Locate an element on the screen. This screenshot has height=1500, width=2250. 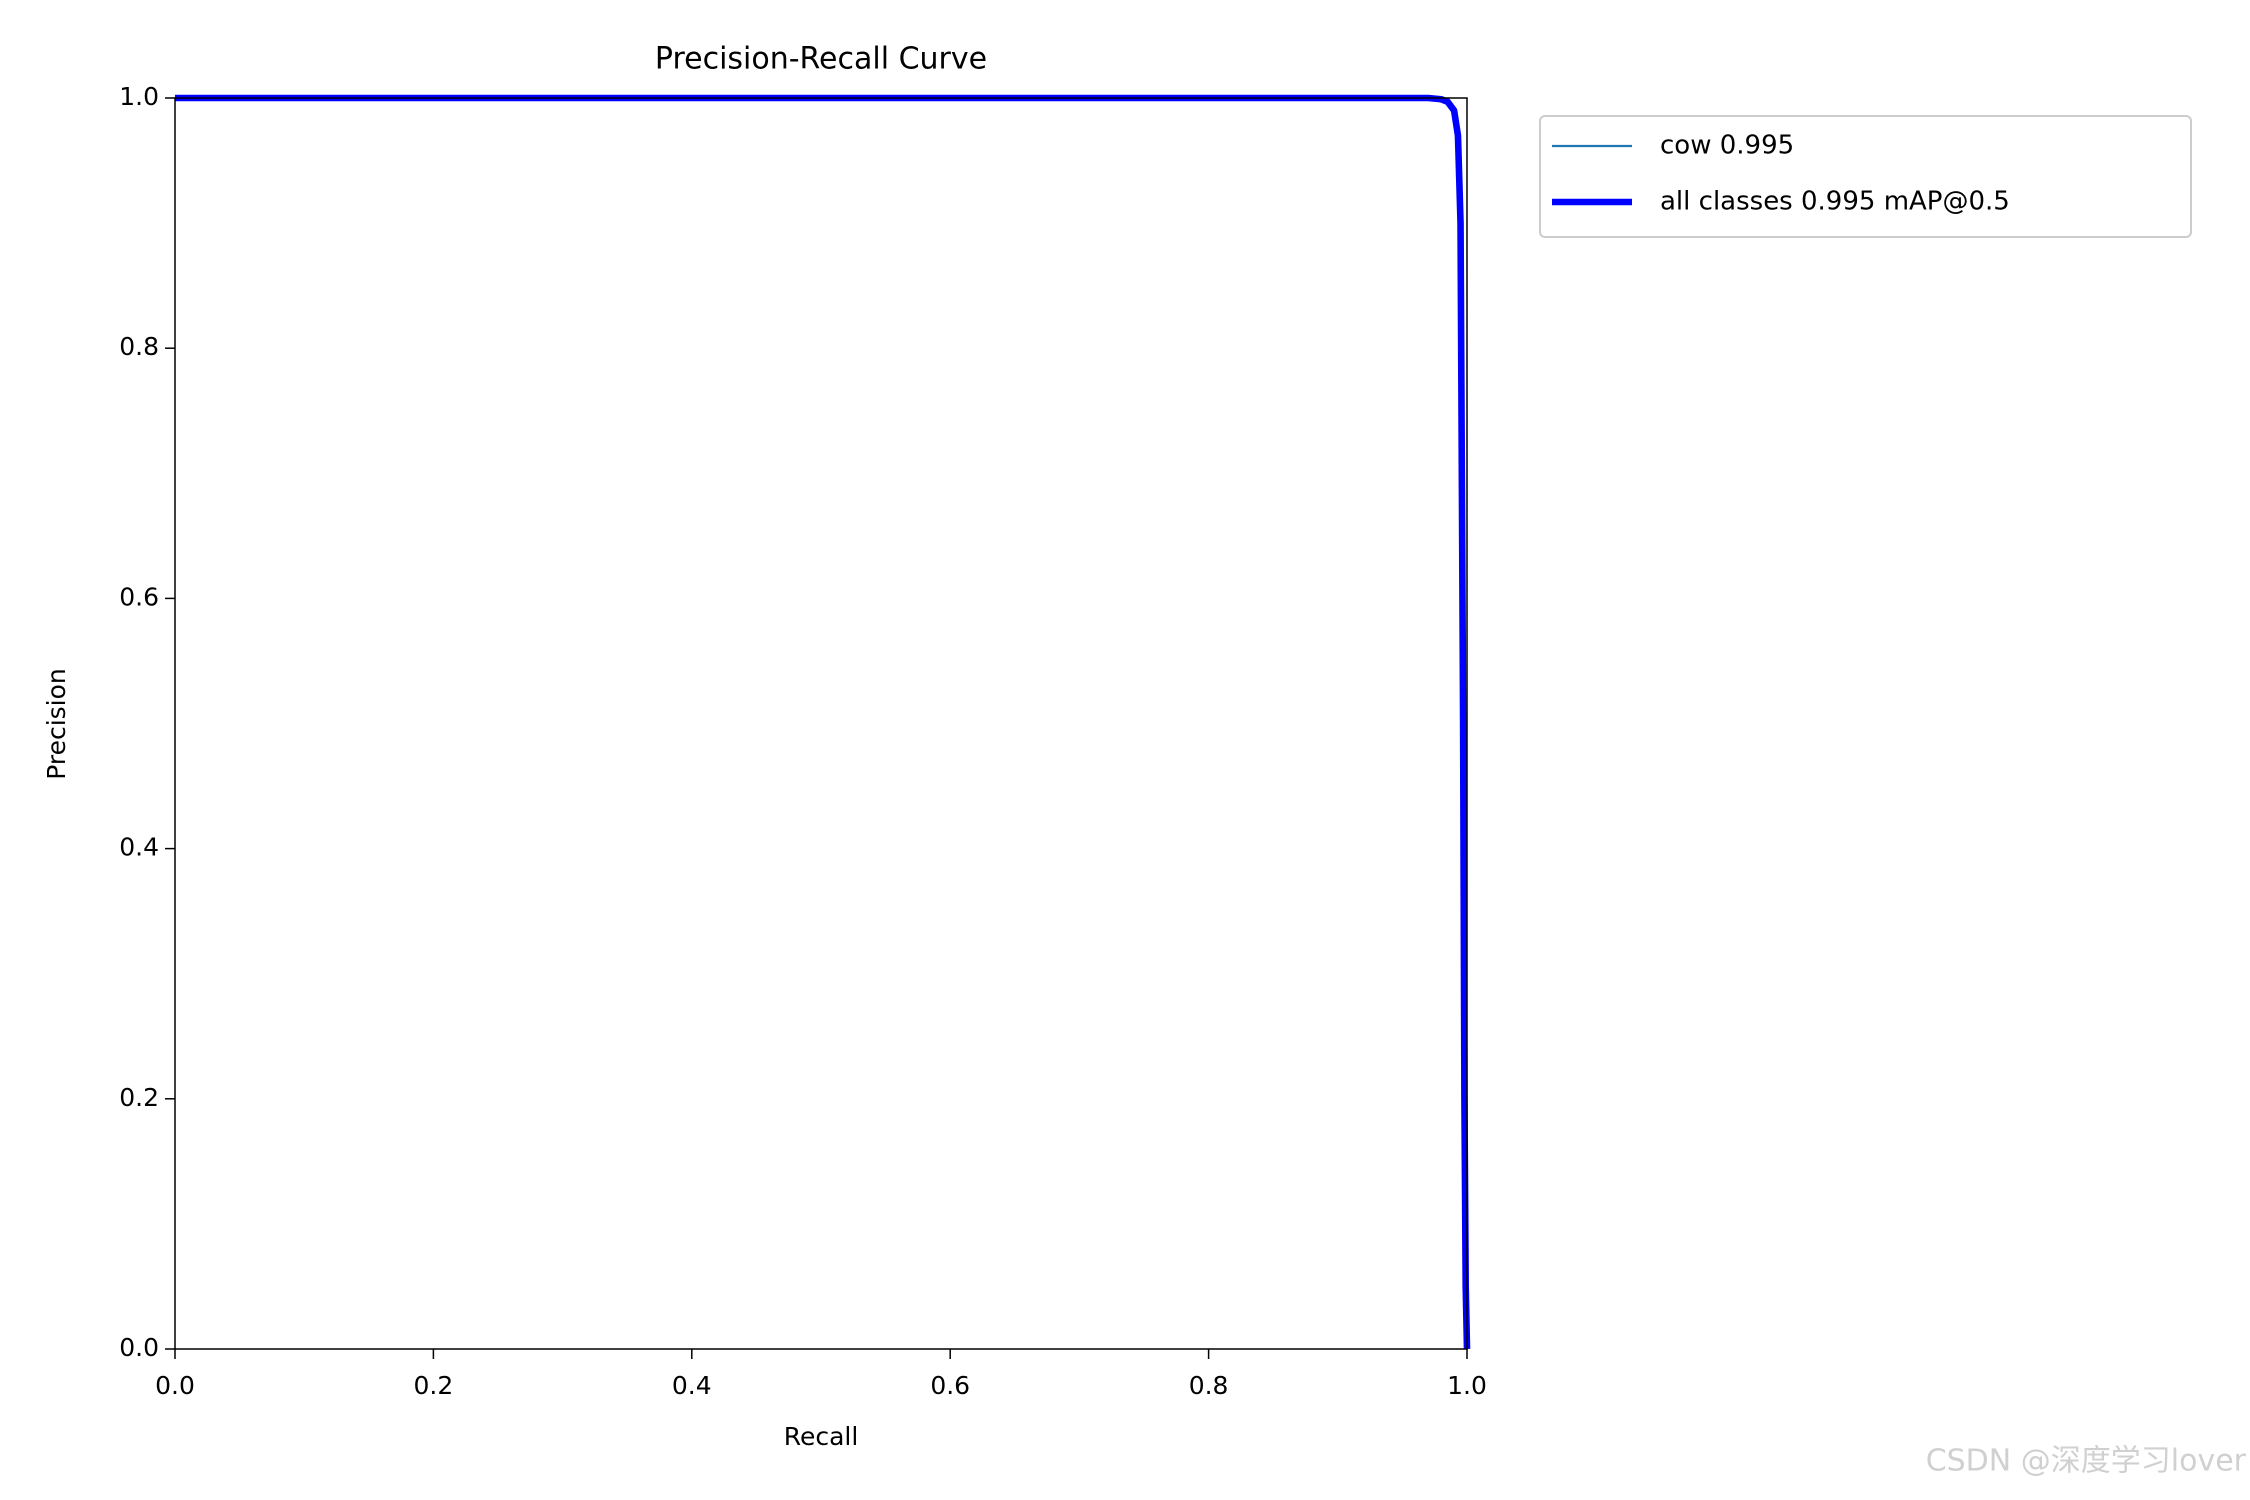
x-tick-label: 0.0 is located at coordinates (175, 1385).